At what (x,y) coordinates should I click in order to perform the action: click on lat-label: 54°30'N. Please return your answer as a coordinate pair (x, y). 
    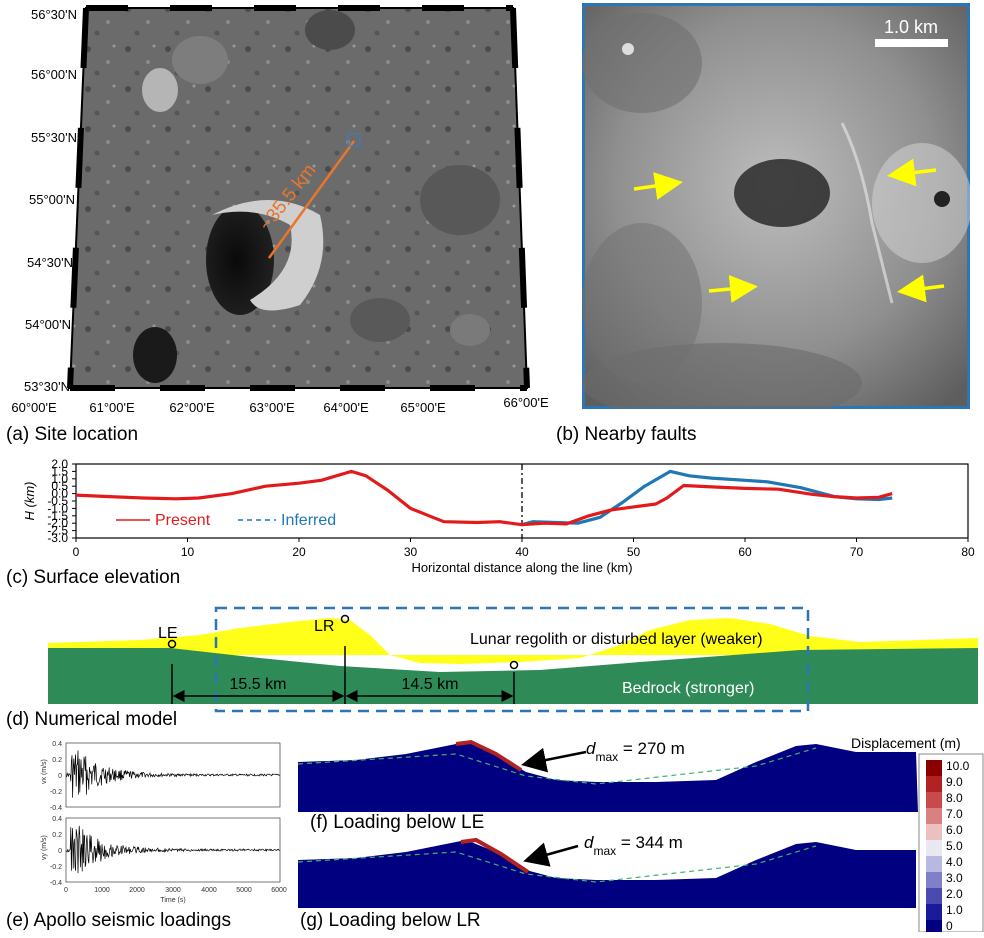
    Looking at the image, I should click on (50, 262).